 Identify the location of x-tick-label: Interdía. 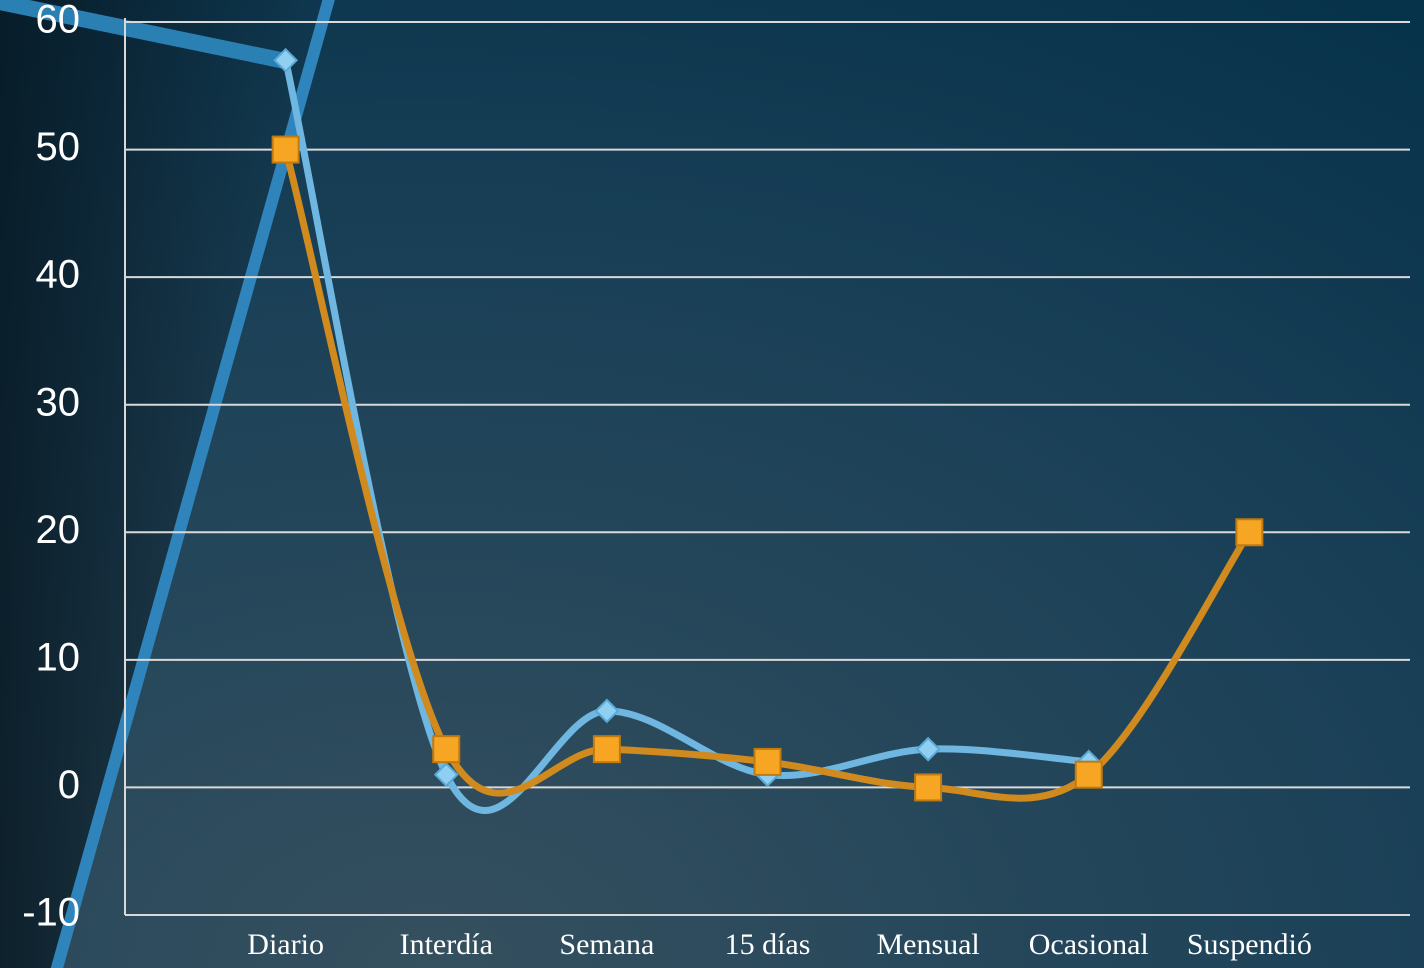
(446, 944).